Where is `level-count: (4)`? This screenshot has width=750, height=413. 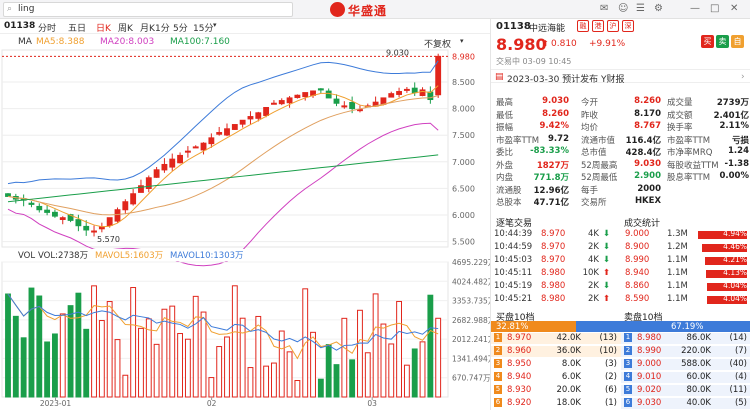 level-count: (4) is located at coordinates (740, 377).